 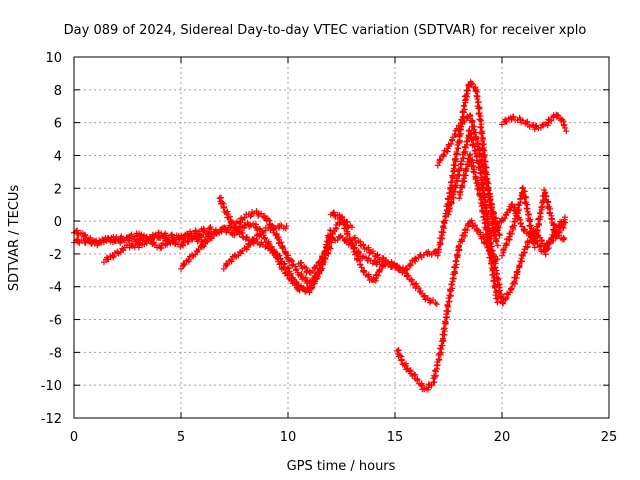 What do you see at coordinates (55, 288) in the screenshot?
I see `y-tick-label: -4` at bounding box center [55, 288].